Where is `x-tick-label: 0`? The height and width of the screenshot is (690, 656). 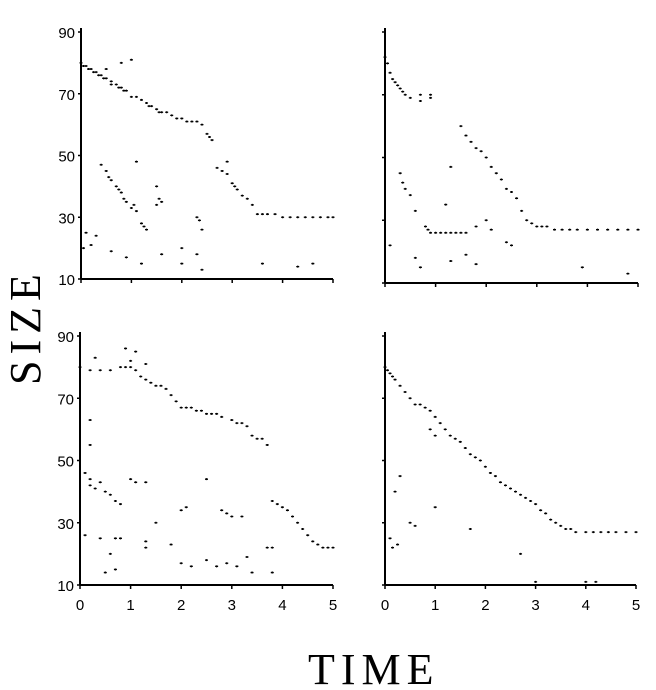 x-tick-label: 0 is located at coordinates (80, 605).